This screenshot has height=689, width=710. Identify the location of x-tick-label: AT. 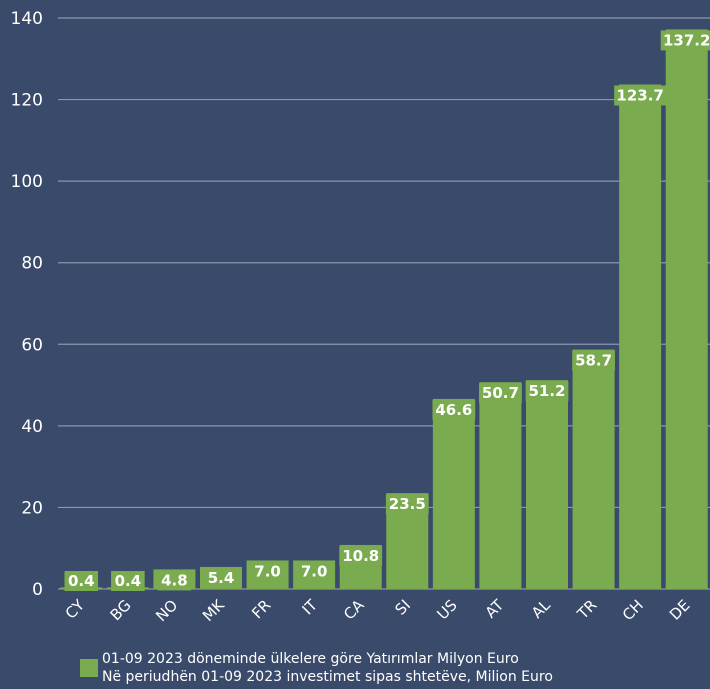
(495, 609).